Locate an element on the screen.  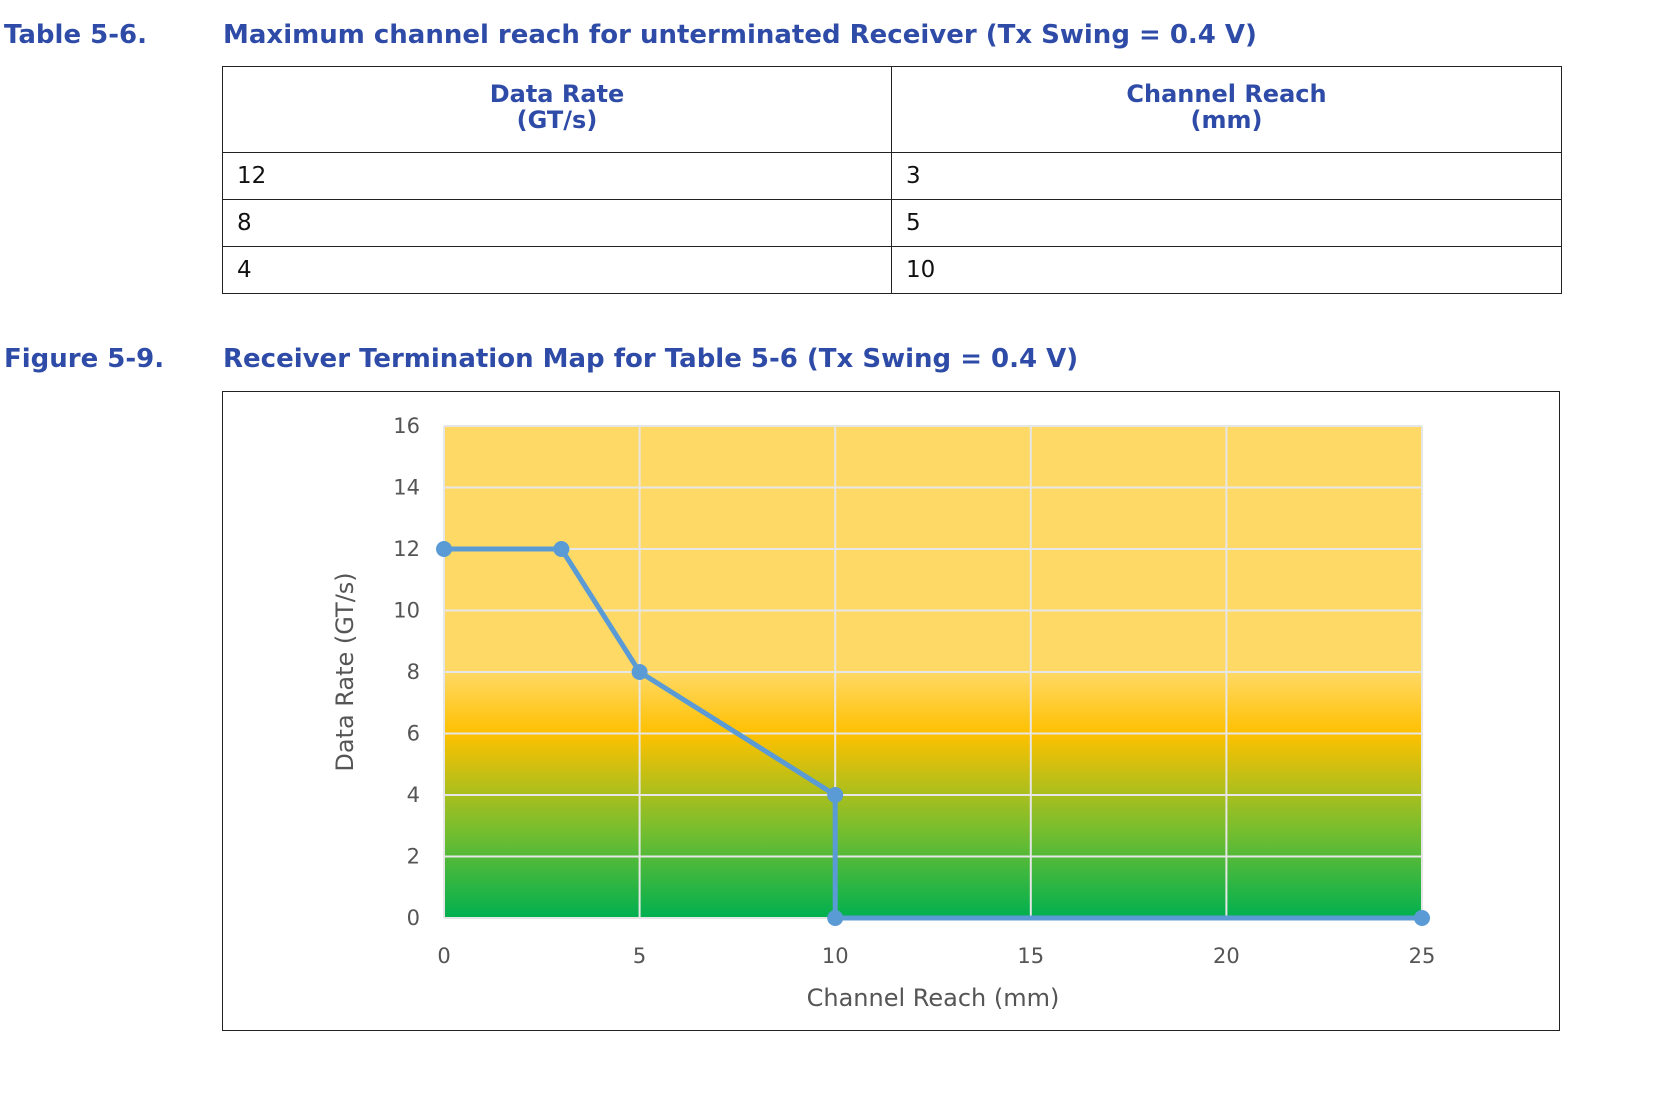
x-tick-label: 0 is located at coordinates (443, 956).